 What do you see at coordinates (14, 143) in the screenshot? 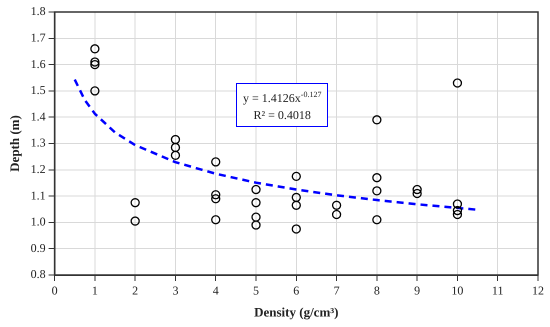
I see `y-axis-title: Depth (m)` at bounding box center [14, 143].